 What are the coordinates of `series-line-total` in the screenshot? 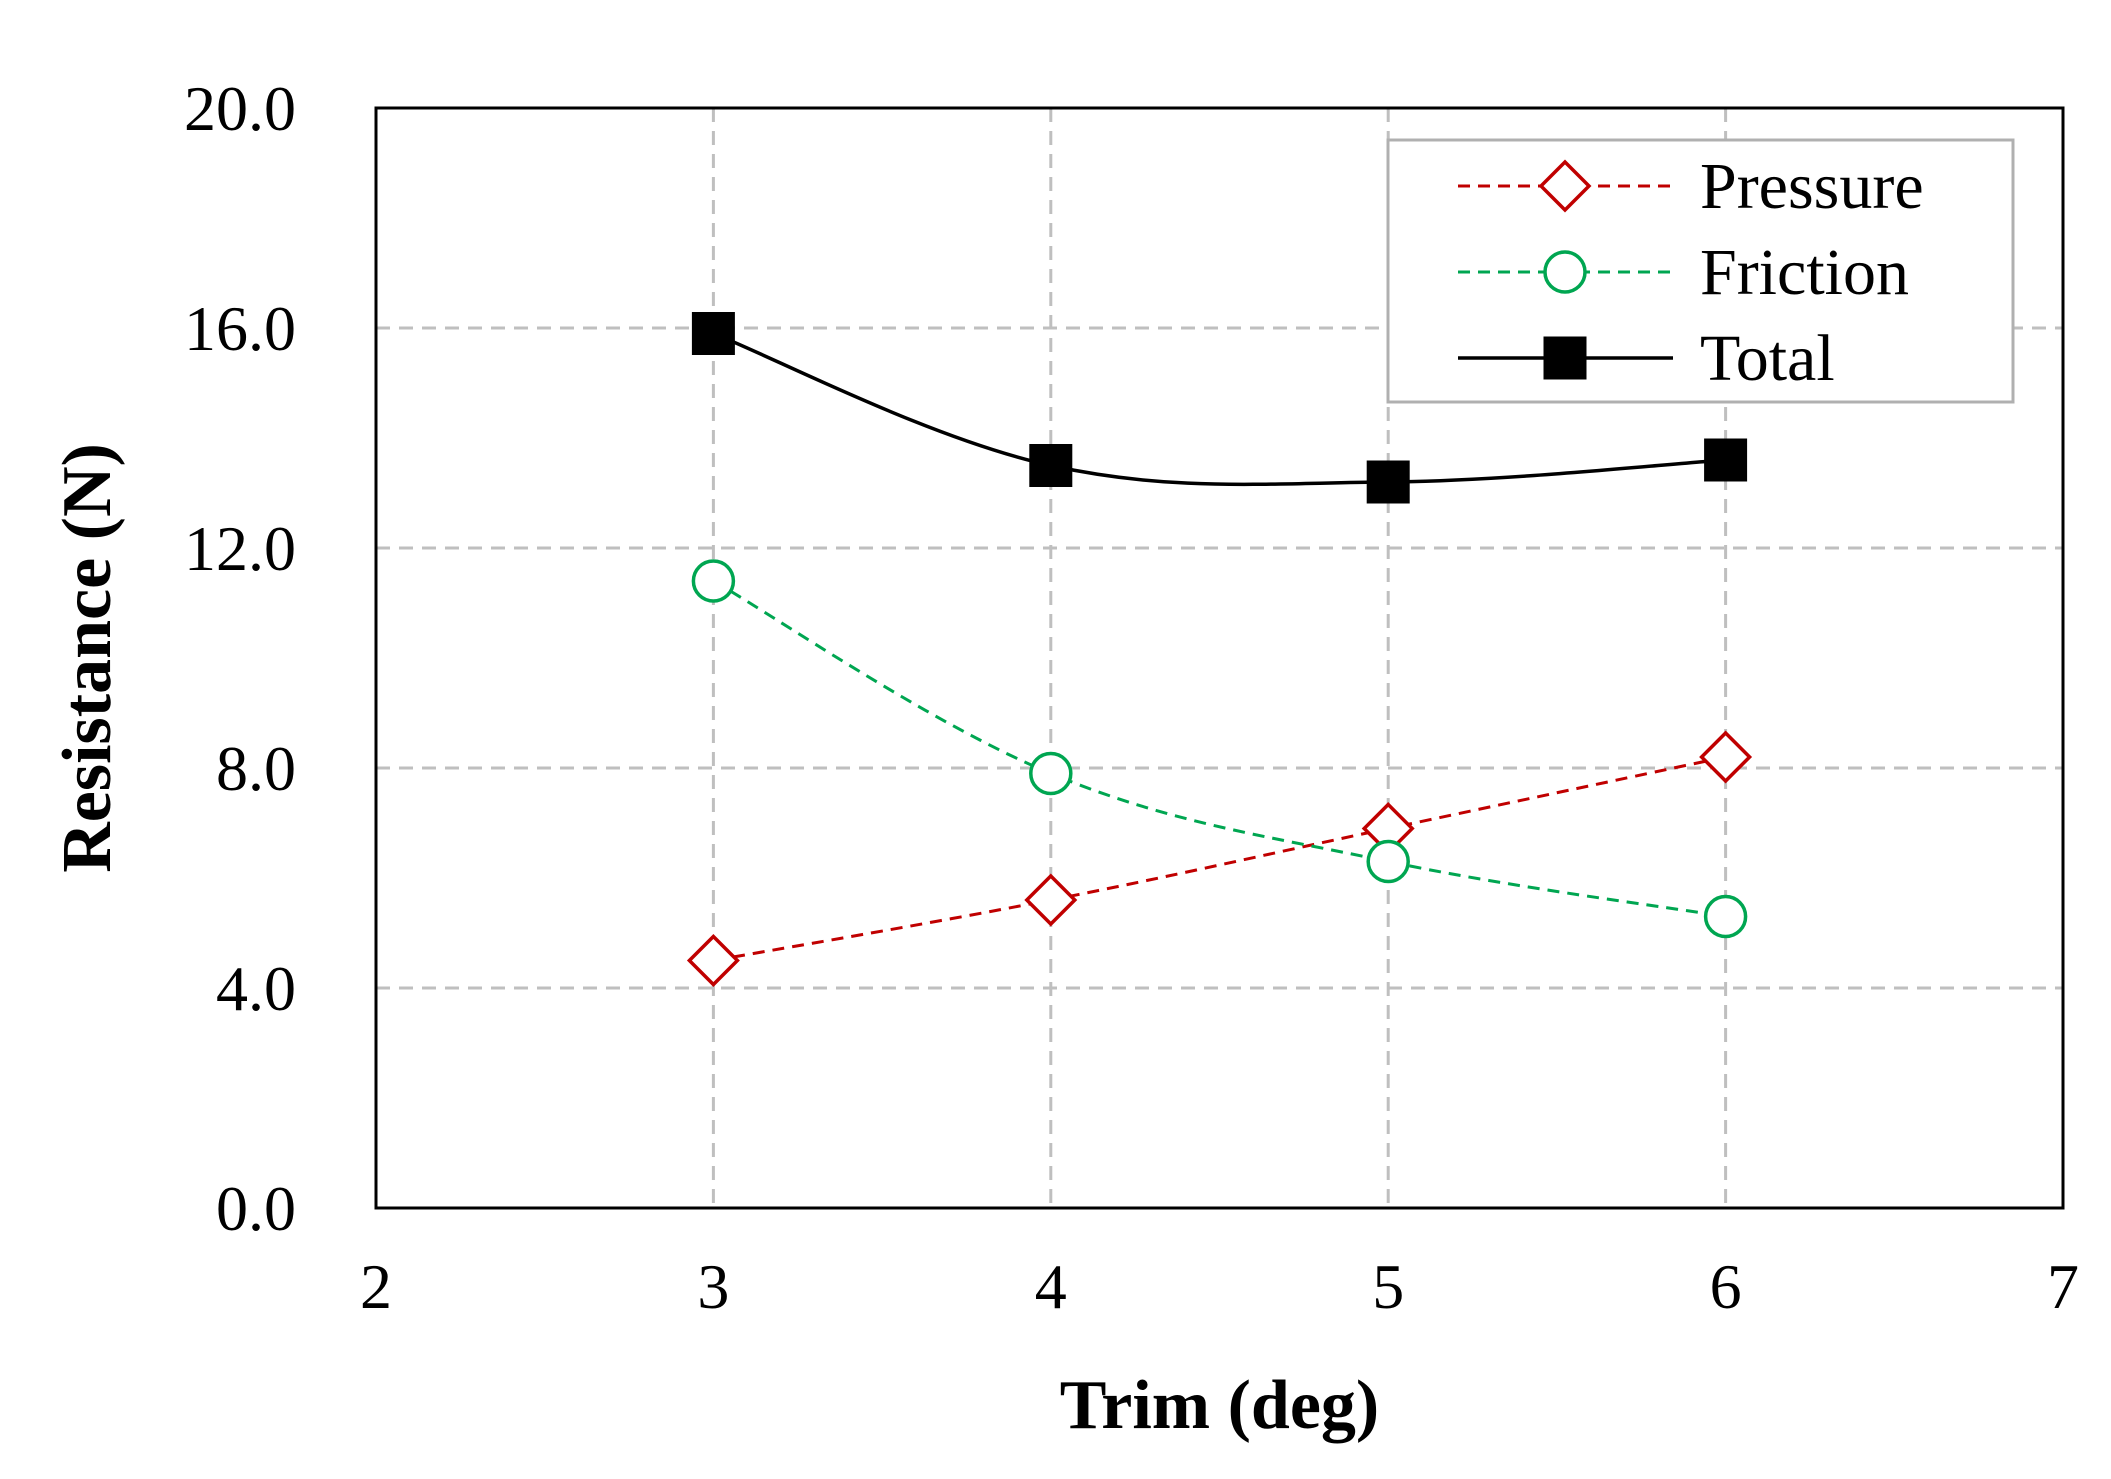 It's located at (1219, 409).